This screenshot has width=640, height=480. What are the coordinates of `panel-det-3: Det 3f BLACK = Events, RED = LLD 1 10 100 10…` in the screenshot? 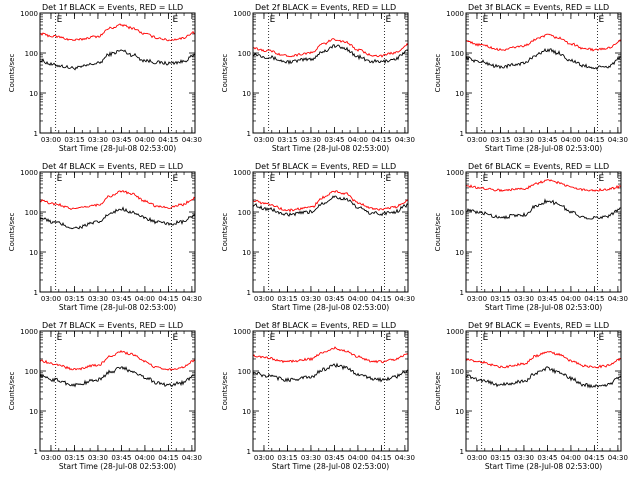 It's located at (531, 78).